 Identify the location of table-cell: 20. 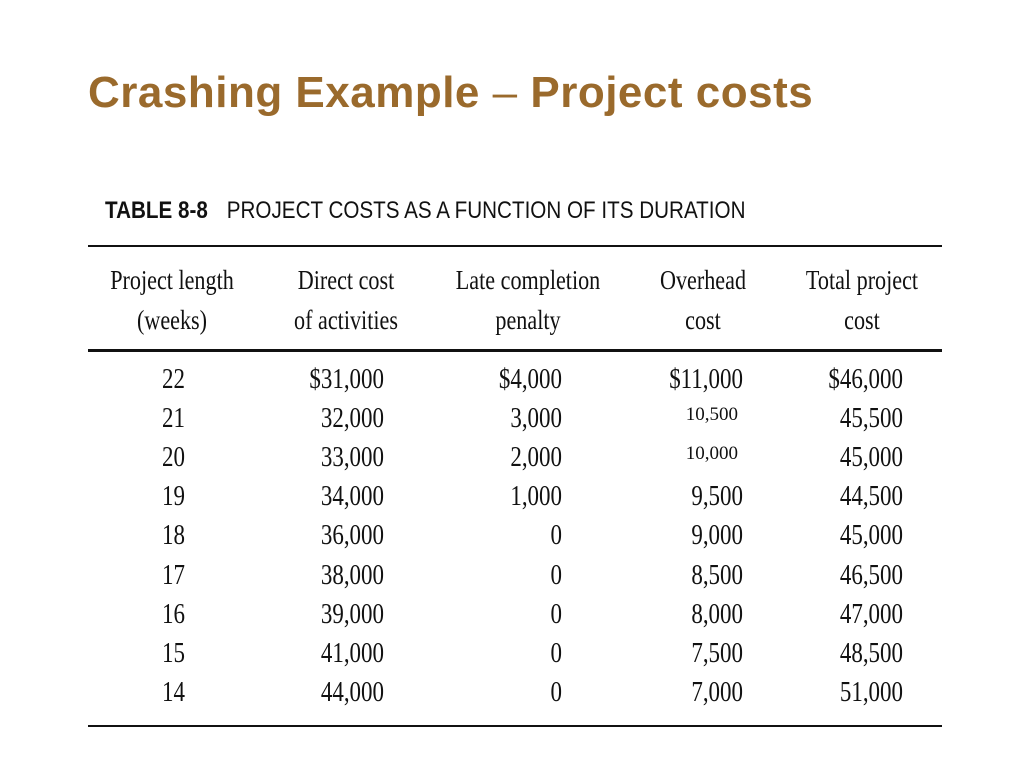
(173, 458).